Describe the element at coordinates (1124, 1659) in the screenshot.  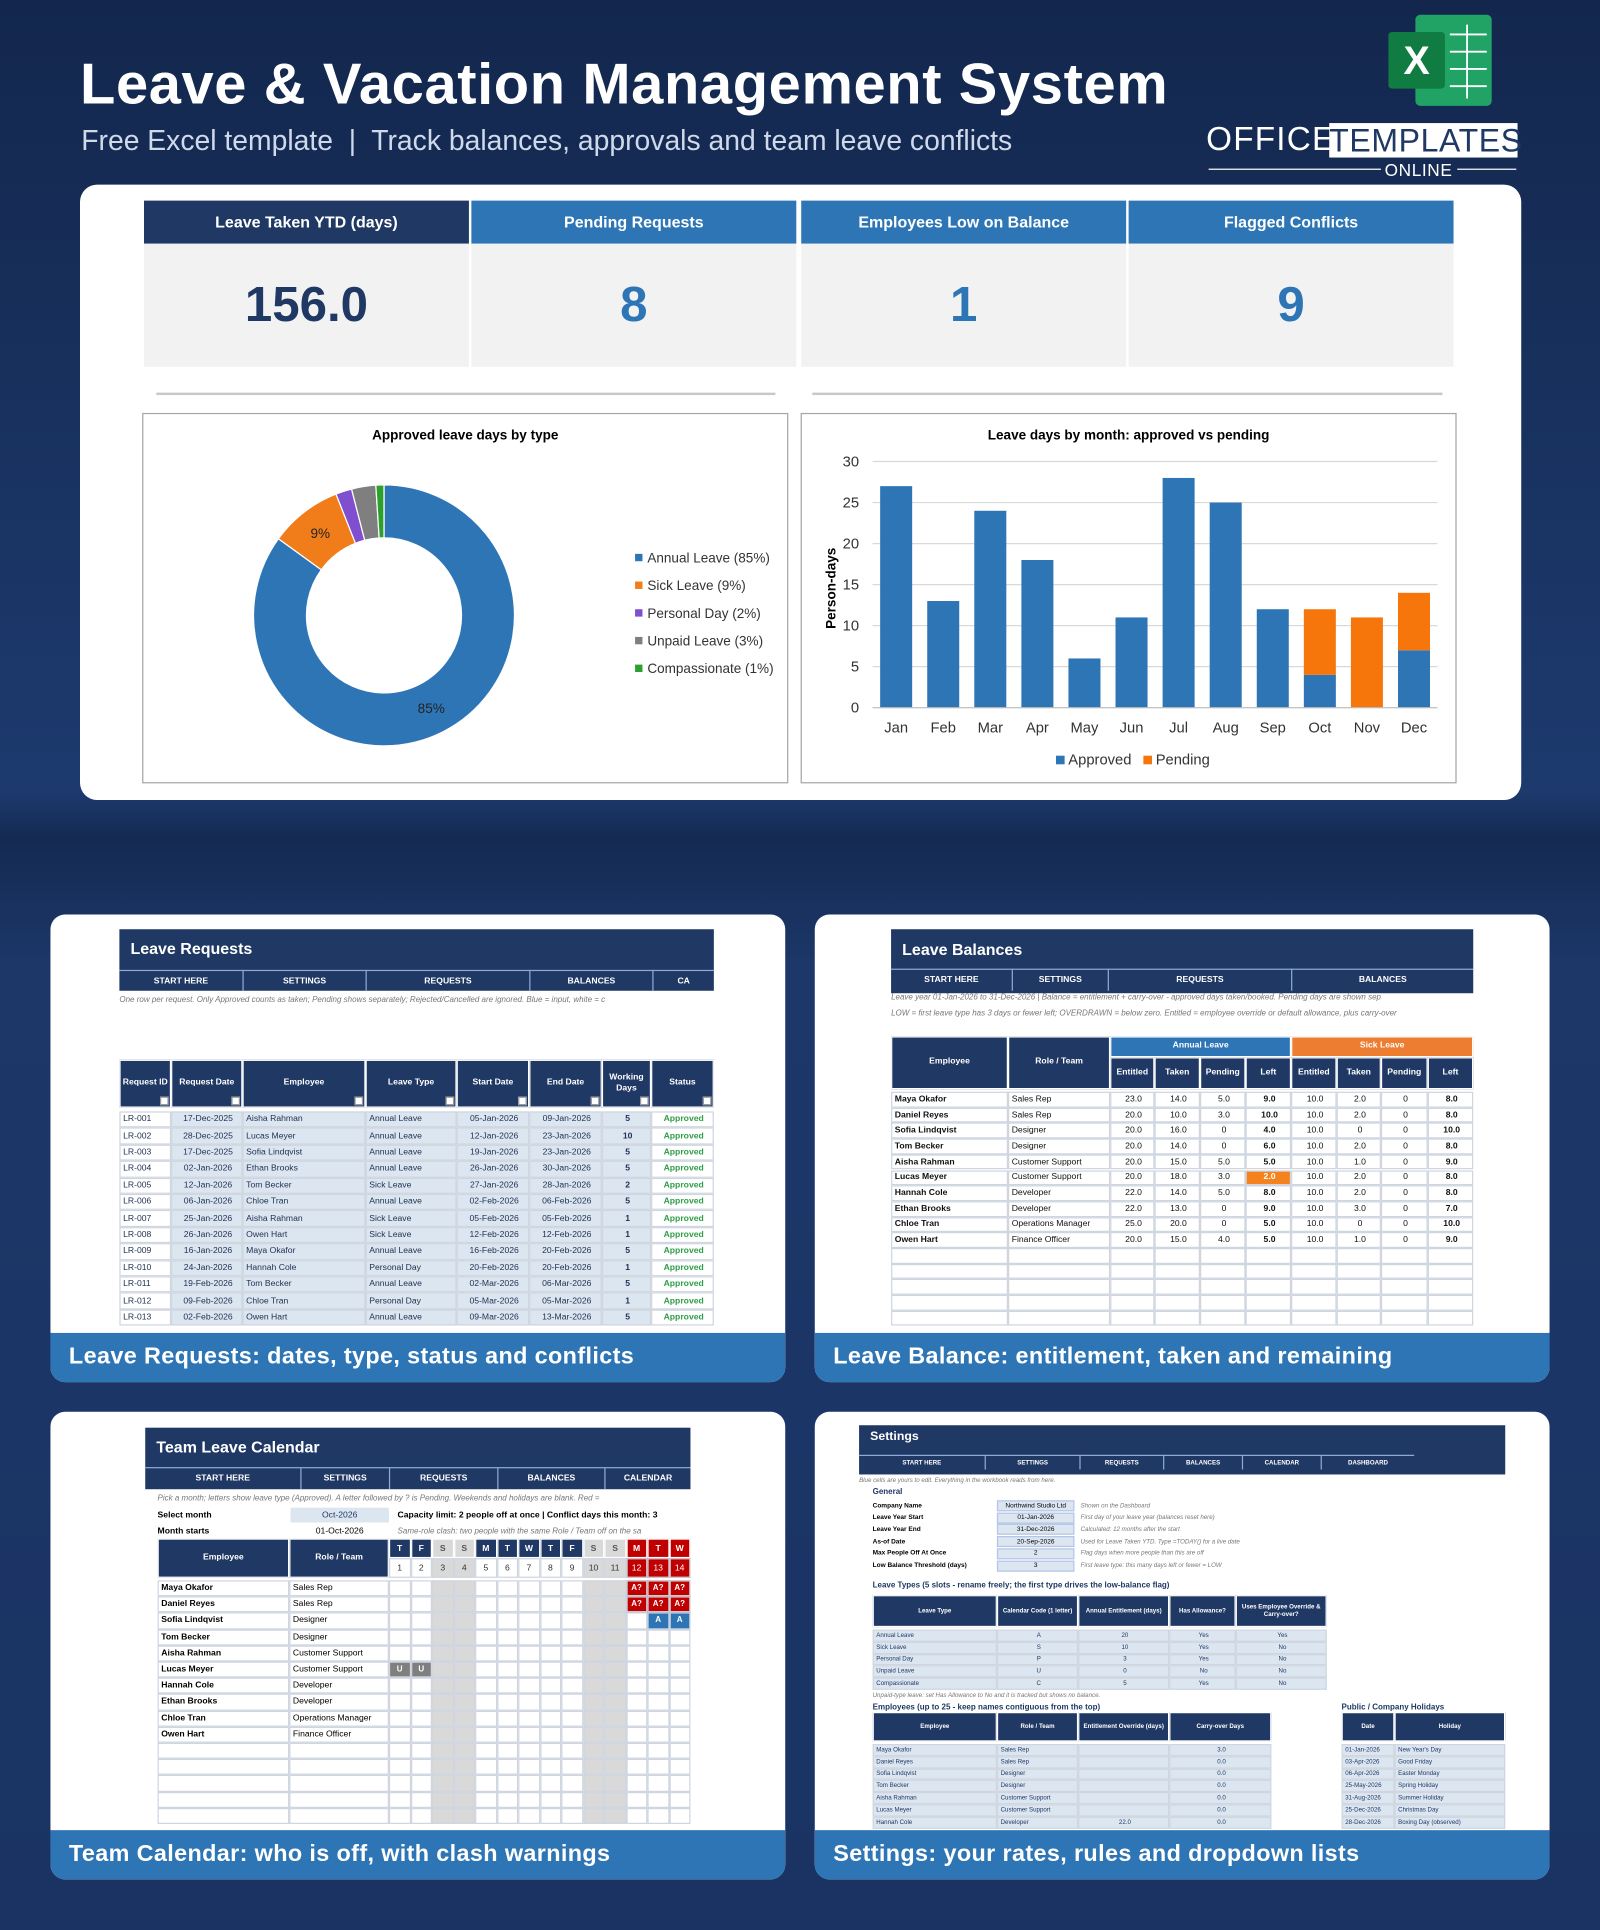
I see `table-cell: 3` at that location.